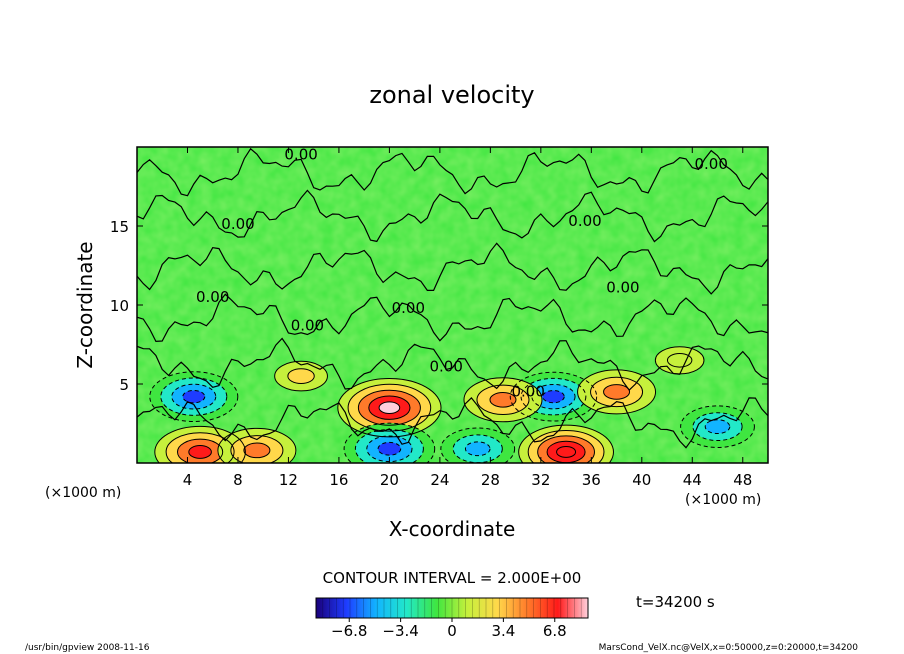  I want to click on x-tick-label: 8, so click(238, 480).